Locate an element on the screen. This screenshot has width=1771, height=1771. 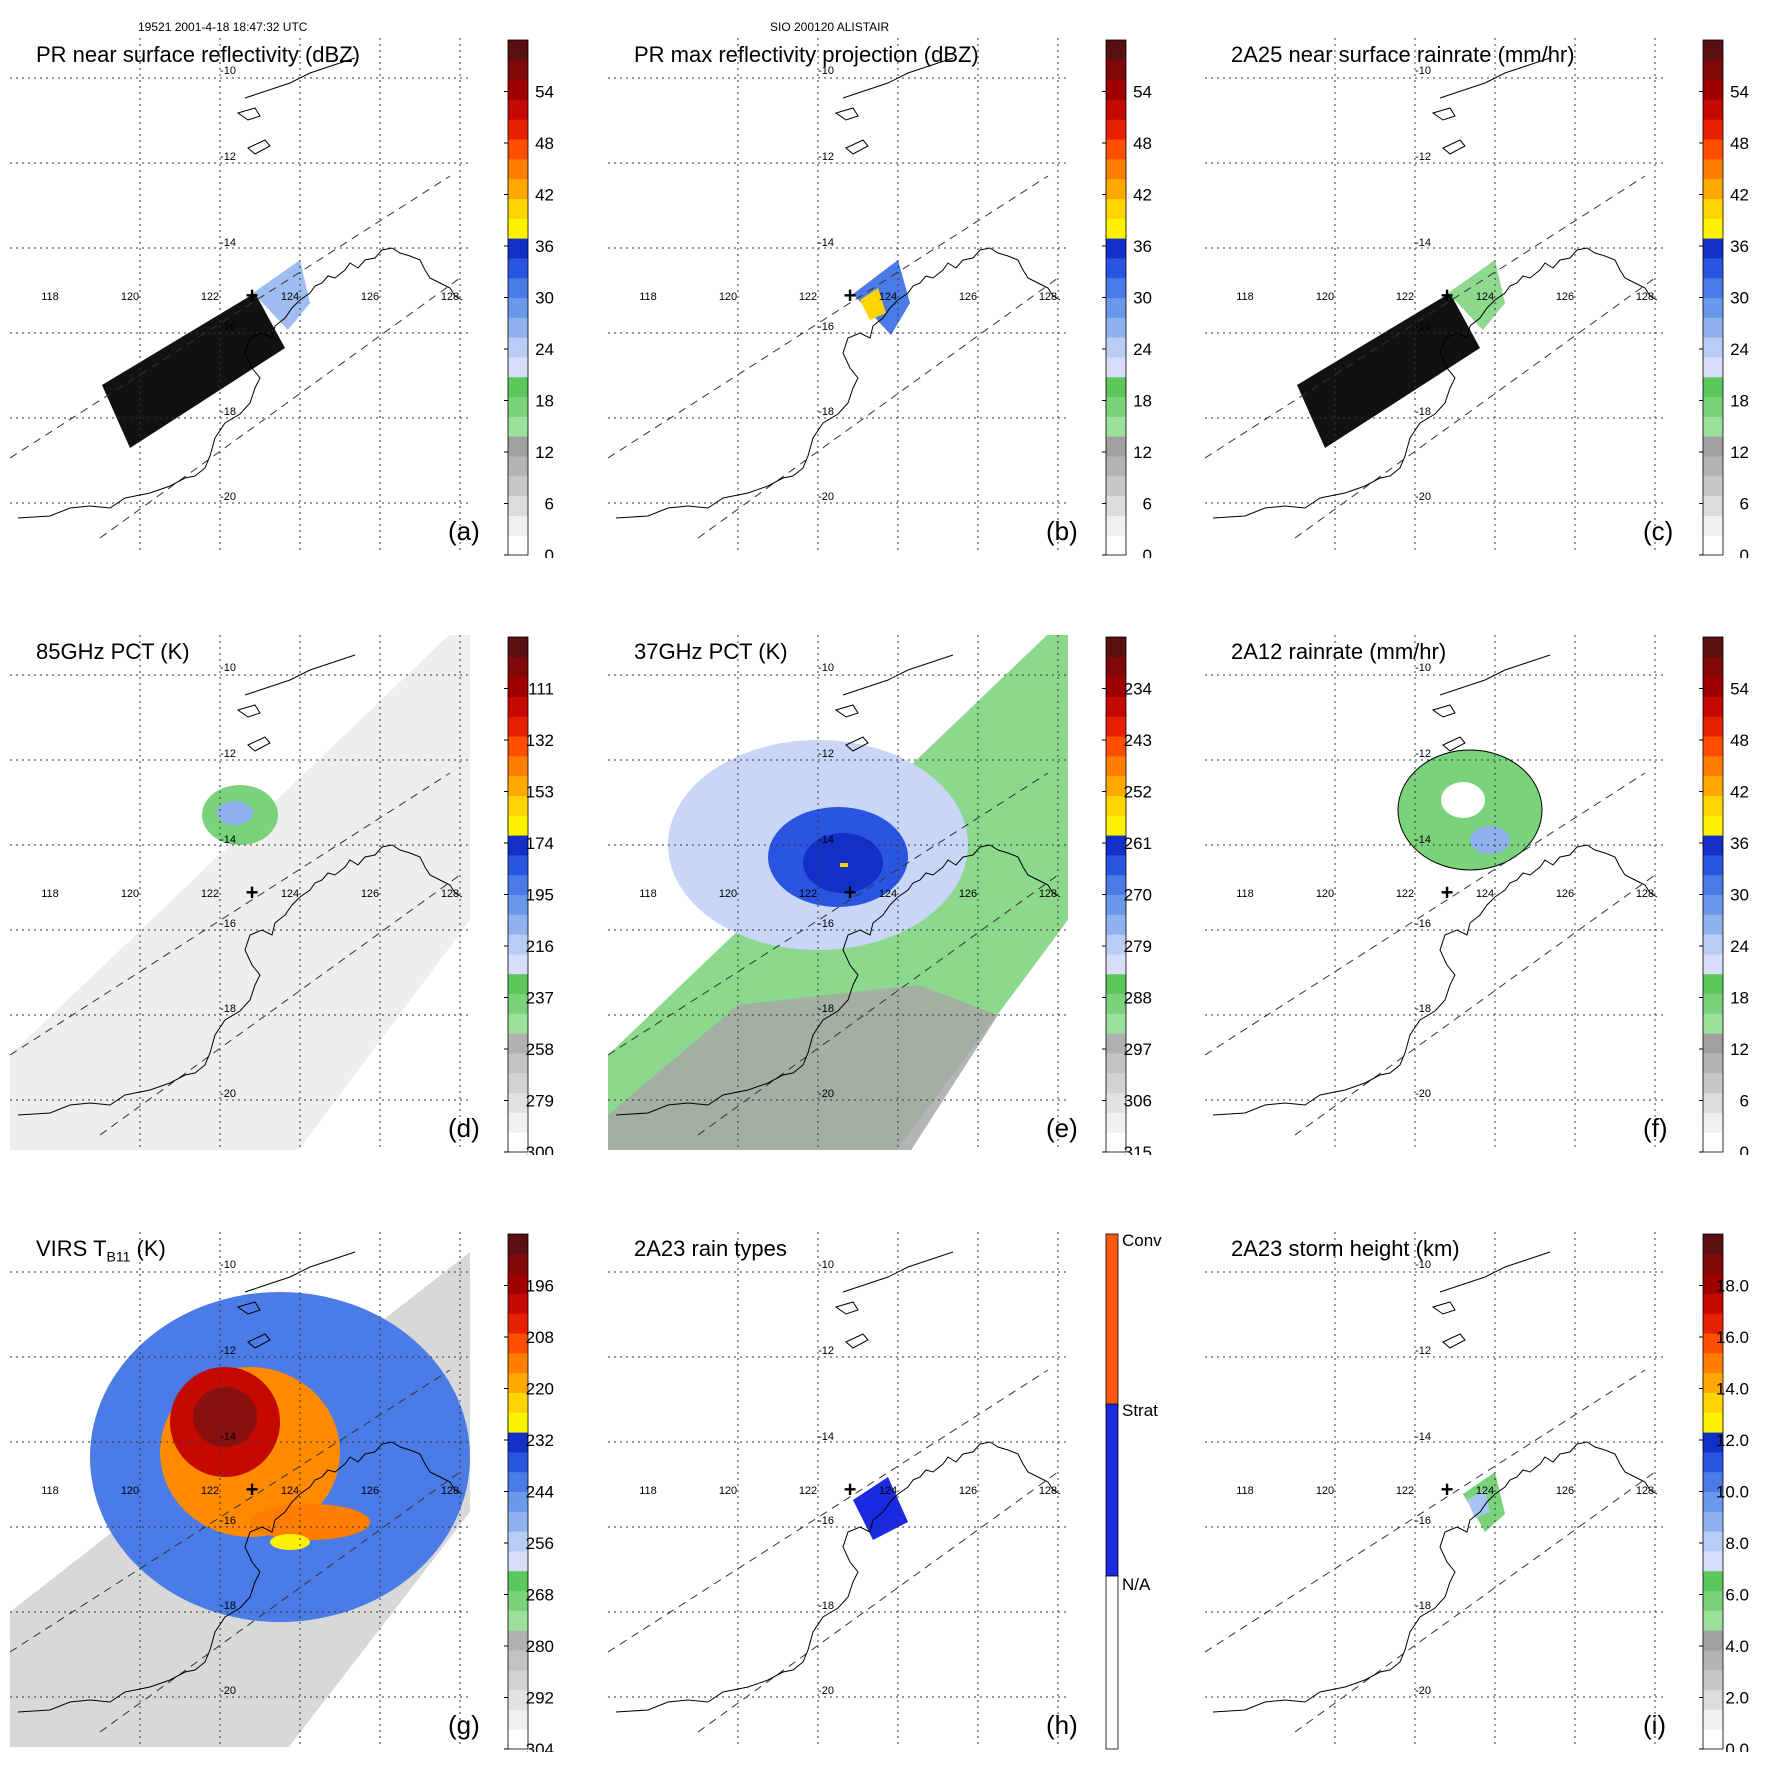
colorbar-label-42: 42 is located at coordinates (1142, 195).